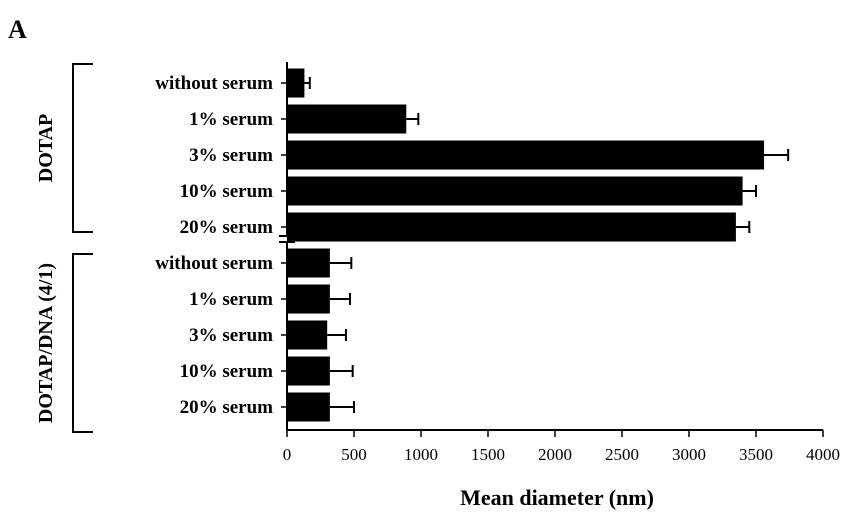  What do you see at coordinates (287, 454) in the screenshot?
I see `x-tick-label: 0` at bounding box center [287, 454].